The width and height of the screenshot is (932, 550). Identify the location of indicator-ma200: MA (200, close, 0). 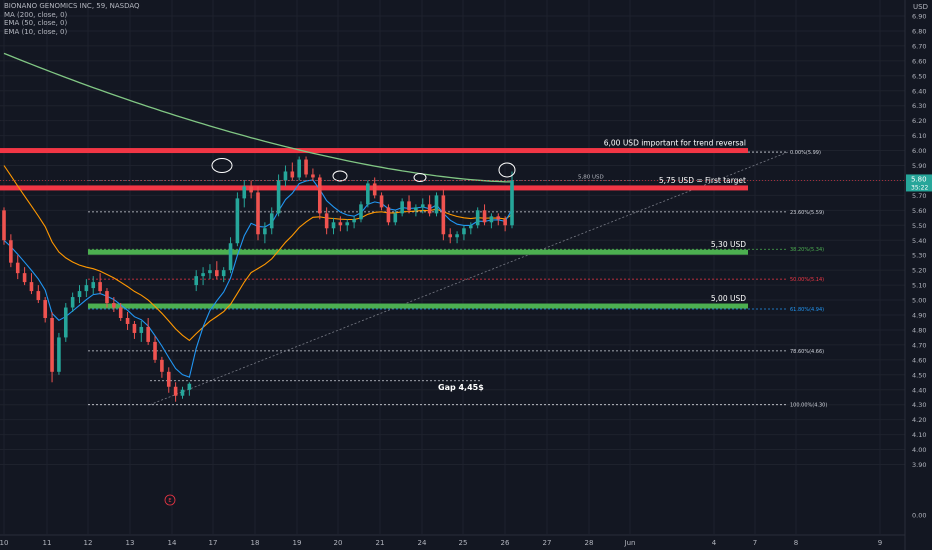
(36, 14).